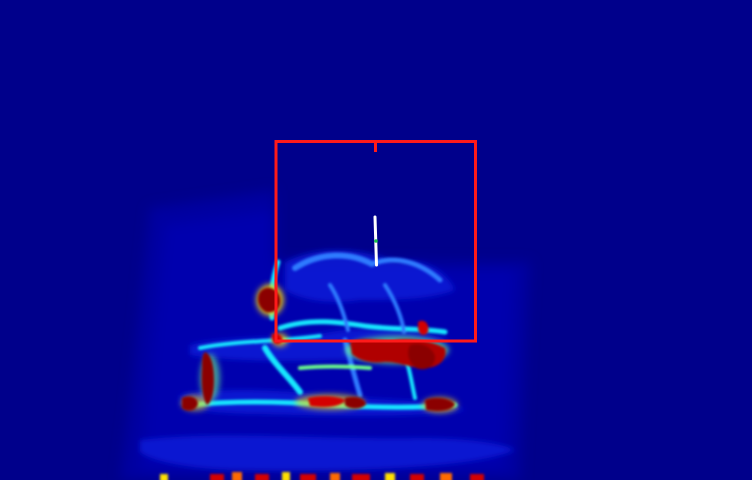 Image resolution: width=752 pixels, height=480 pixels. What do you see at coordinates (376, 241) in the screenshot?
I see `center-point-dot` at bounding box center [376, 241].